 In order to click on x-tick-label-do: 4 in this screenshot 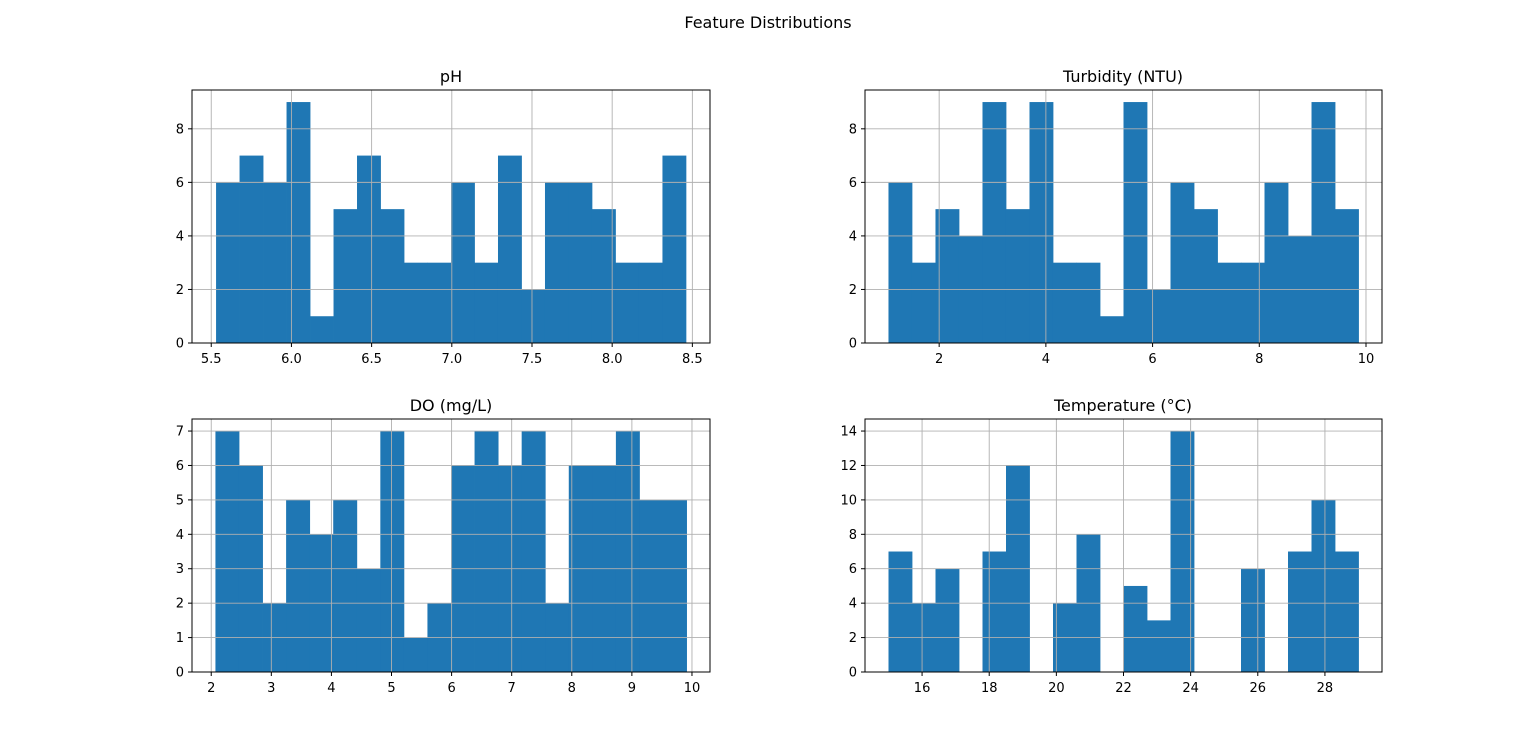, I will do `click(331, 688)`.